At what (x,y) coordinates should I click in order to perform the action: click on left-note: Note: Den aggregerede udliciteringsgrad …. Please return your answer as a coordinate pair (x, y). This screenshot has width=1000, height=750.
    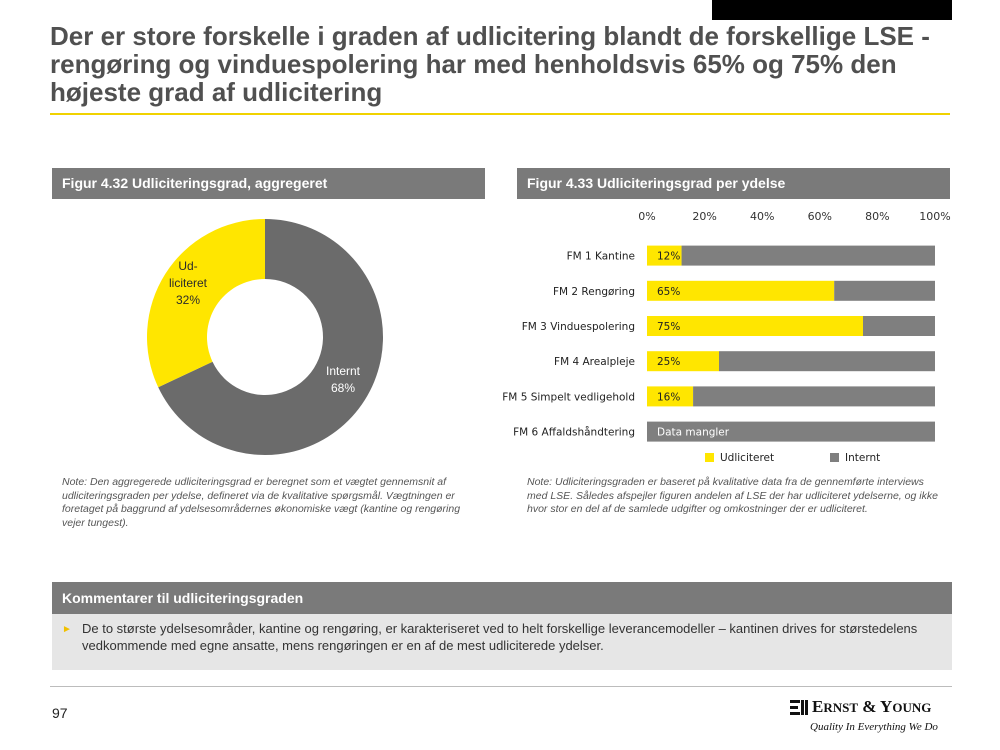
    Looking at the image, I should click on (261, 502).